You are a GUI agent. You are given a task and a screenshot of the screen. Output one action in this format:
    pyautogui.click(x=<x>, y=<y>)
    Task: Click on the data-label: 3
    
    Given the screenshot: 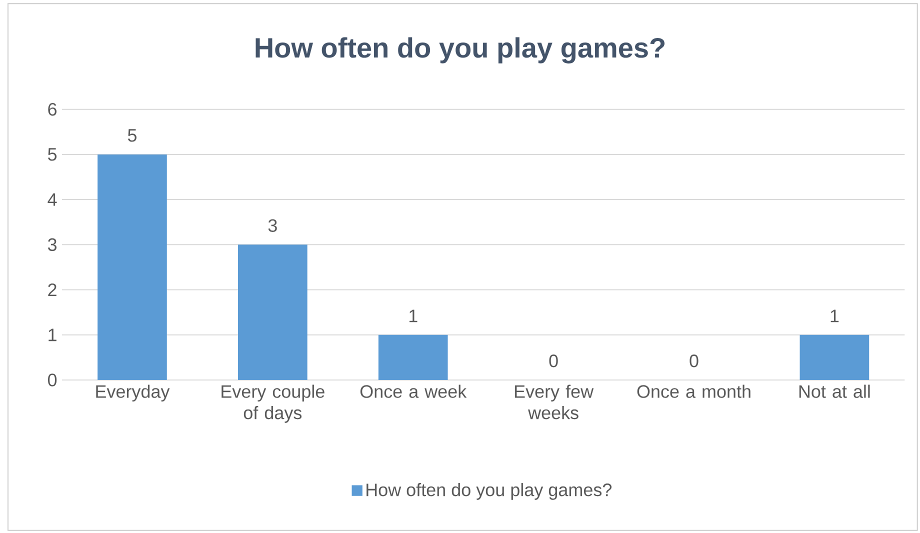 What is the action you would take?
    pyautogui.click(x=272, y=225)
    